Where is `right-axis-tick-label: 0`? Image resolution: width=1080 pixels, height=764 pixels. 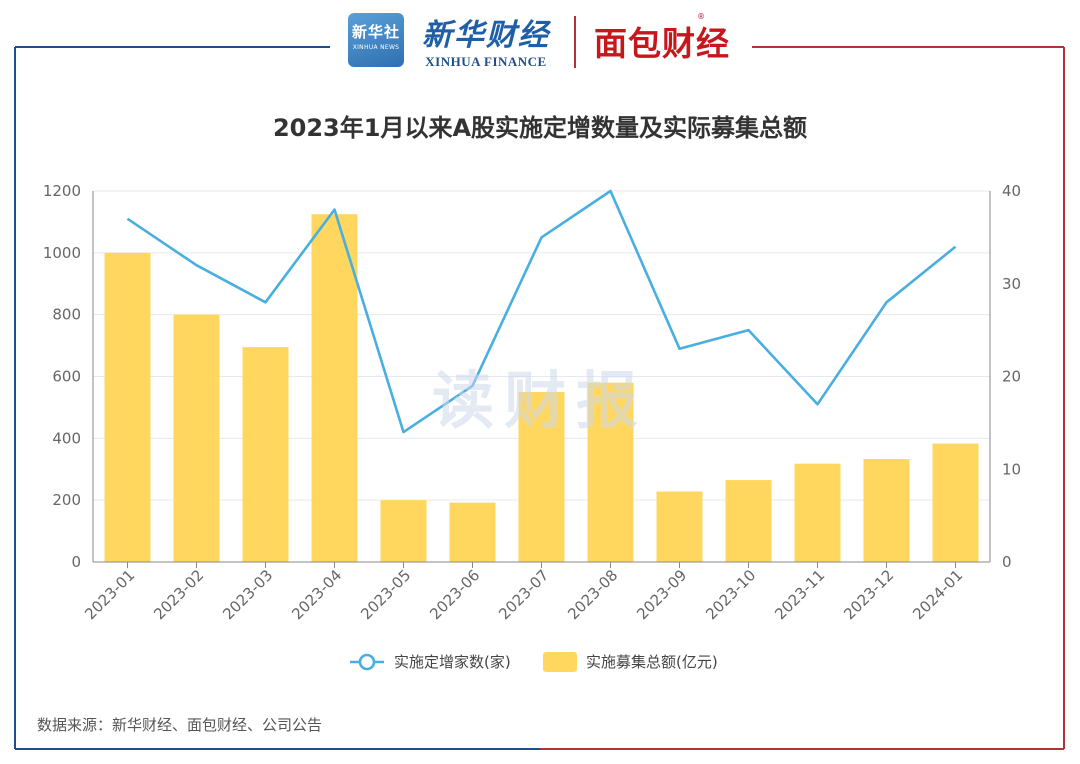
right-axis-tick-label: 0 is located at coordinates (1007, 562).